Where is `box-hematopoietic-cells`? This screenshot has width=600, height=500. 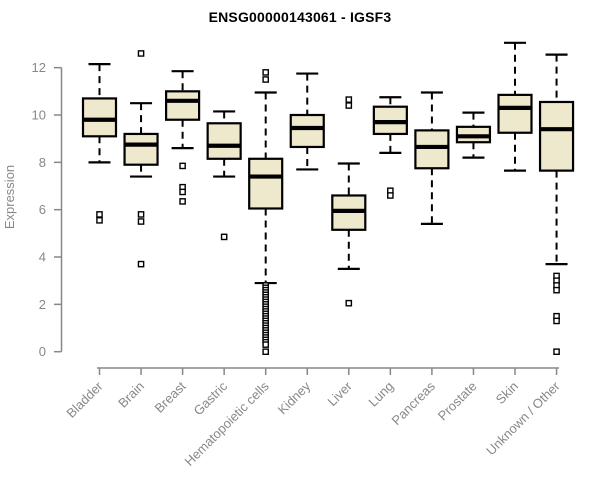
box-hematopoietic-cells is located at coordinates (266, 212).